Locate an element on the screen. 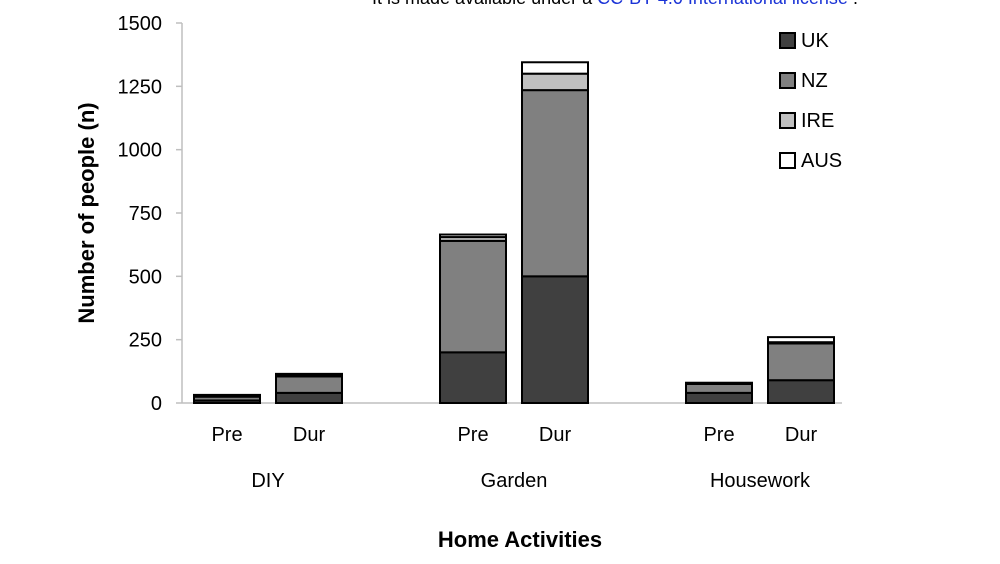 This screenshot has height=564, width=1000. bar-segment-ire is located at coordinates (555, 82).